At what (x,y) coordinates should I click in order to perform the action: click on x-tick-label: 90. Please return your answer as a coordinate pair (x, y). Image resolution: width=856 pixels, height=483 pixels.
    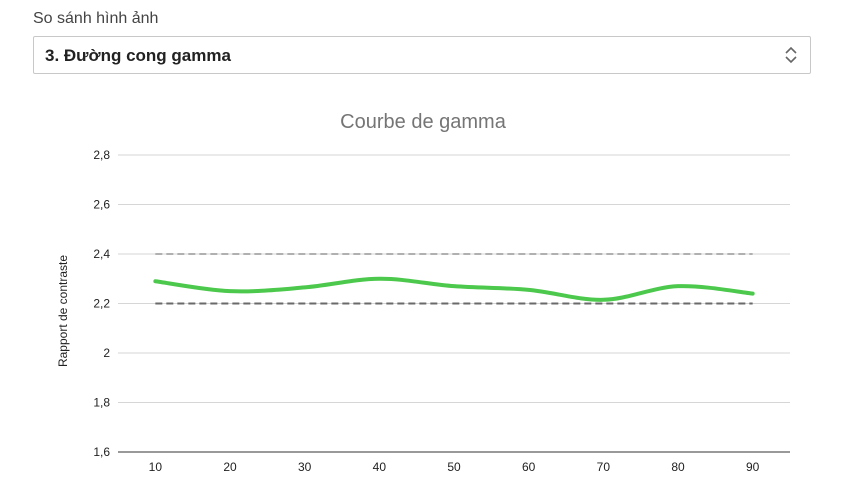
    Looking at the image, I should click on (753, 467).